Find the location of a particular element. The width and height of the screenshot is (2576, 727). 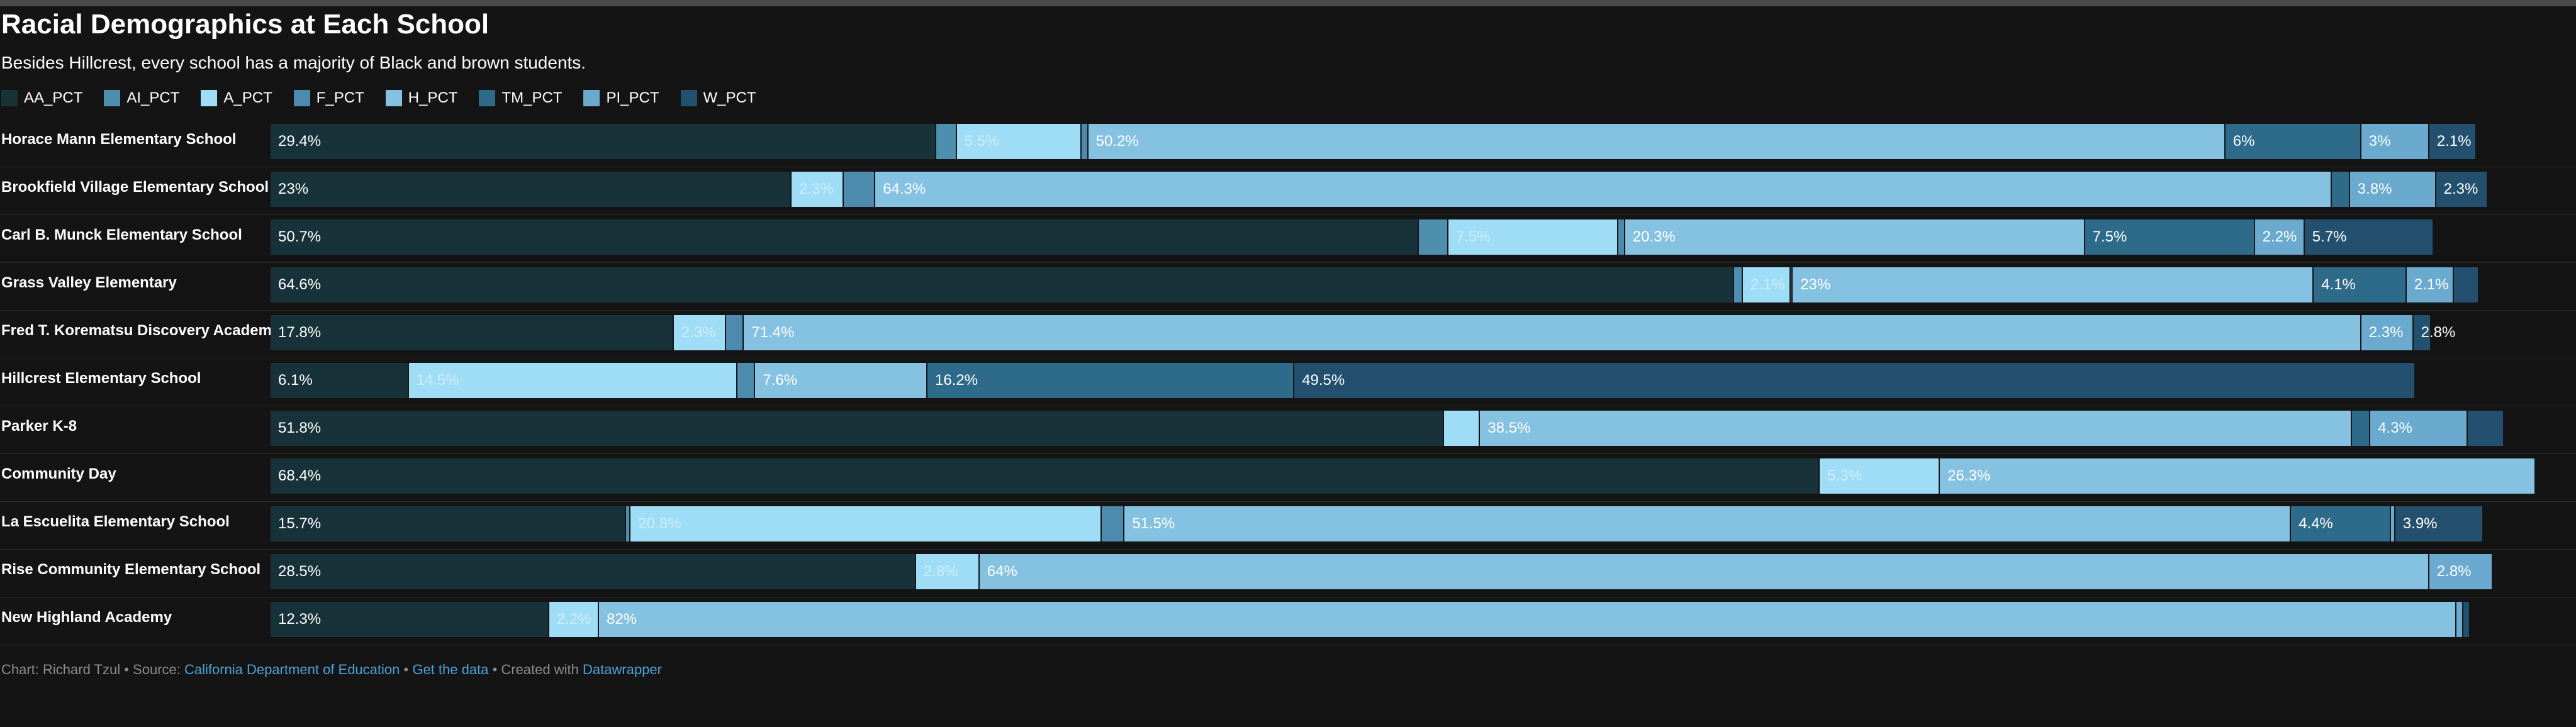

bar-segment-a-pct: 2.1% is located at coordinates (1767, 284).